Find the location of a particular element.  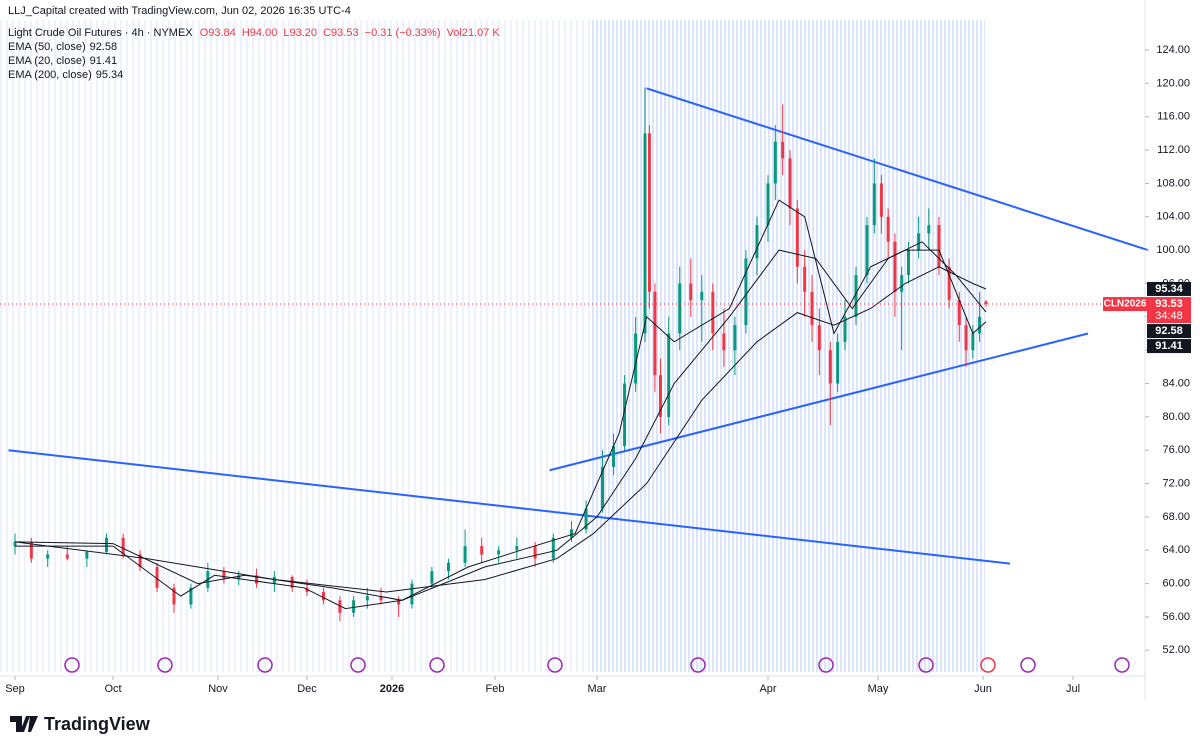

legend-name: EMA (200, close) is located at coordinates (50, 75).